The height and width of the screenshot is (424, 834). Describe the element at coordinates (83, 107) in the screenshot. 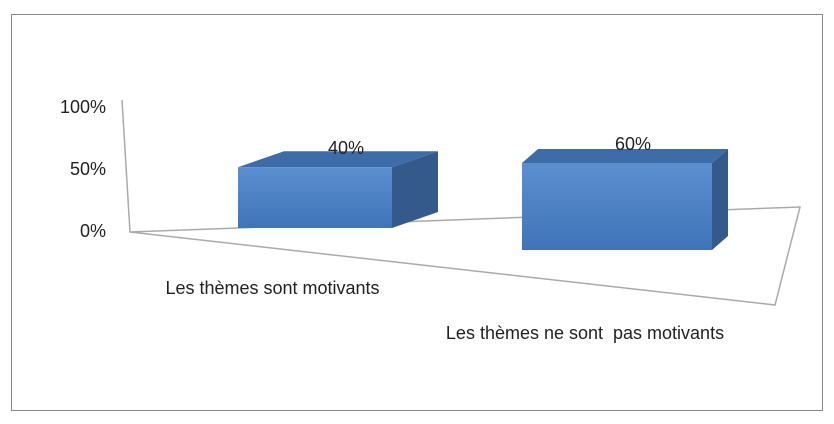

I see `y-tick-label: 100%` at that location.